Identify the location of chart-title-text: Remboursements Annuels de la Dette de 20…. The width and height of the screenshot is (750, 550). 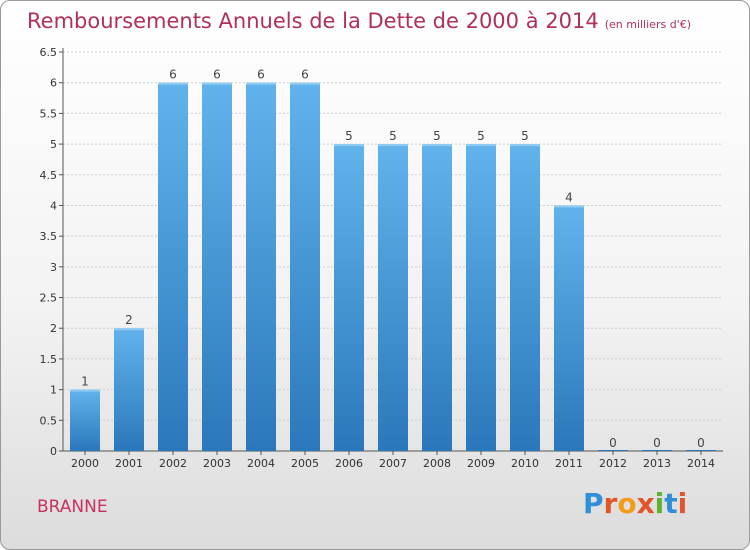
(313, 21).